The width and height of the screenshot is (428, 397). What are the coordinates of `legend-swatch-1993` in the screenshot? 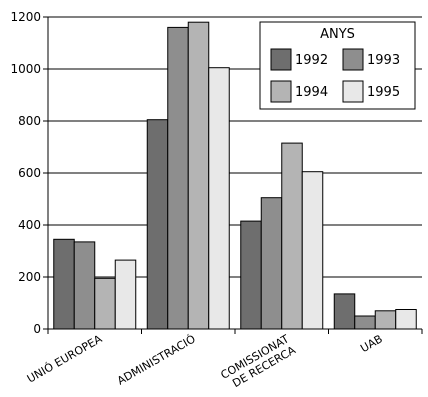 It's located at (353, 59).